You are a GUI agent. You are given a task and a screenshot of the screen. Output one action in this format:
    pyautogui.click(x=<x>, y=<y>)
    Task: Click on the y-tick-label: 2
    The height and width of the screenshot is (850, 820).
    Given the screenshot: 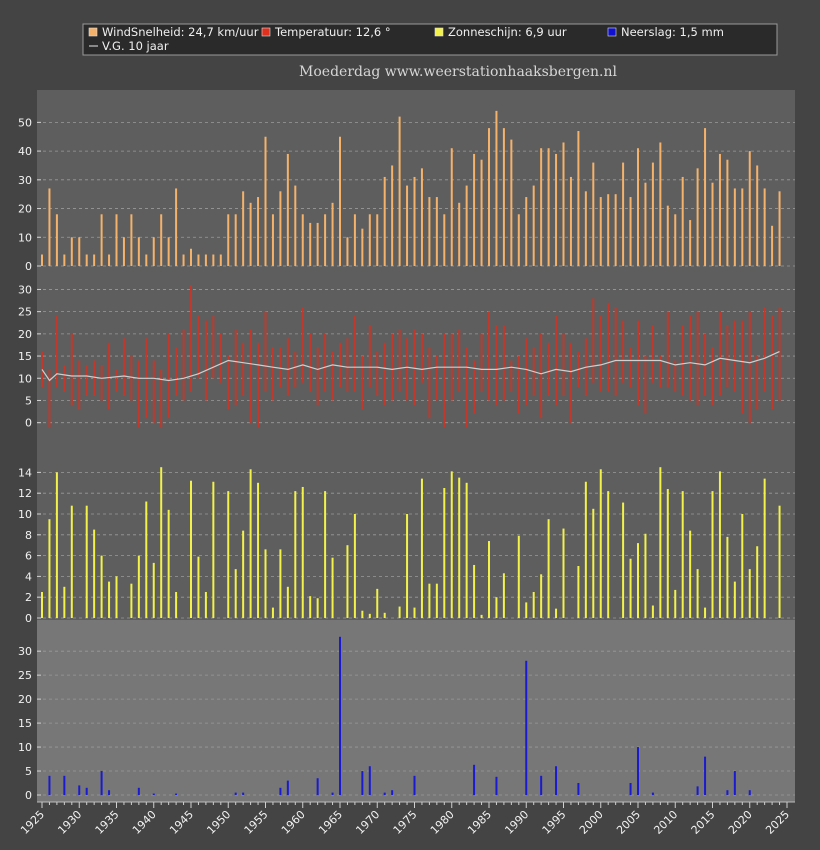 What is the action you would take?
    pyautogui.click(x=28, y=597)
    